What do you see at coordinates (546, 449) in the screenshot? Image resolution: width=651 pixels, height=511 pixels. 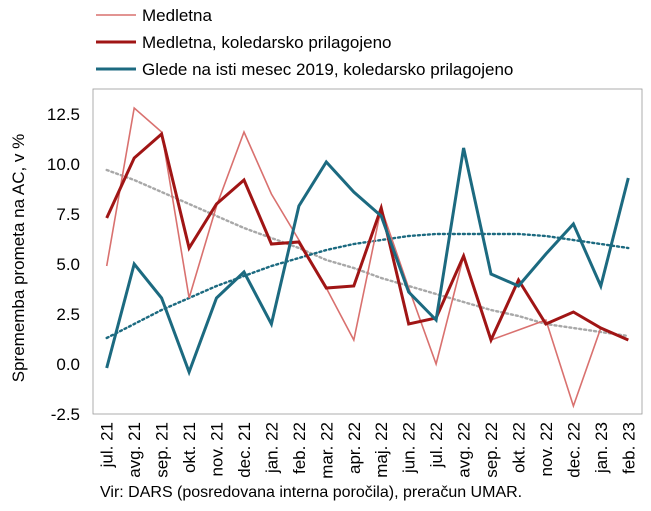 I see `x-tick-label: nov. 22` at bounding box center [546, 449].